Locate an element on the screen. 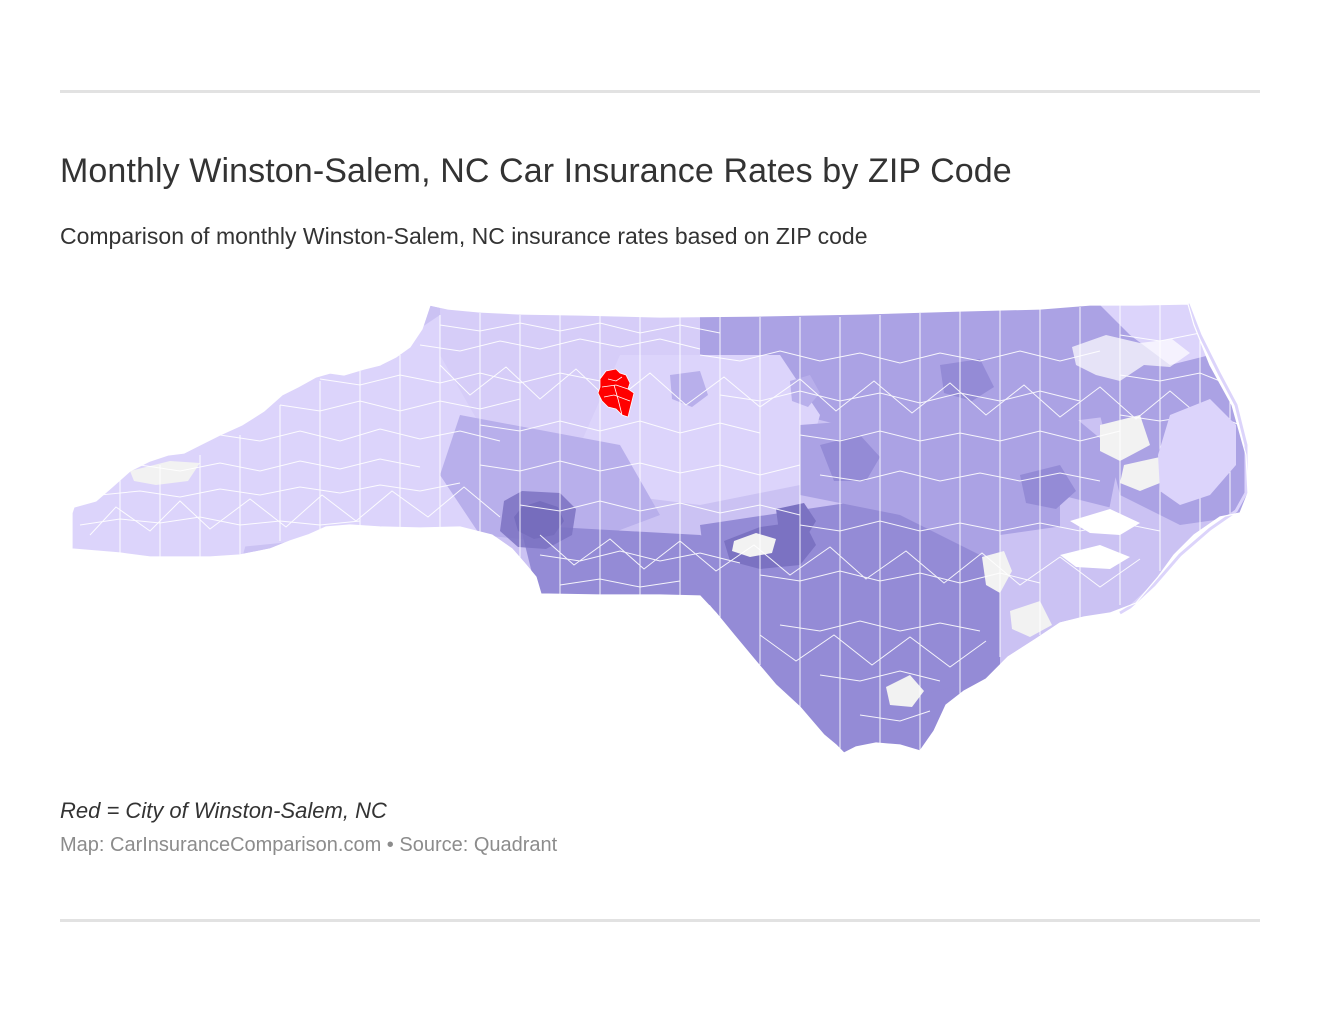  bottom-divider is located at coordinates (660, 920).